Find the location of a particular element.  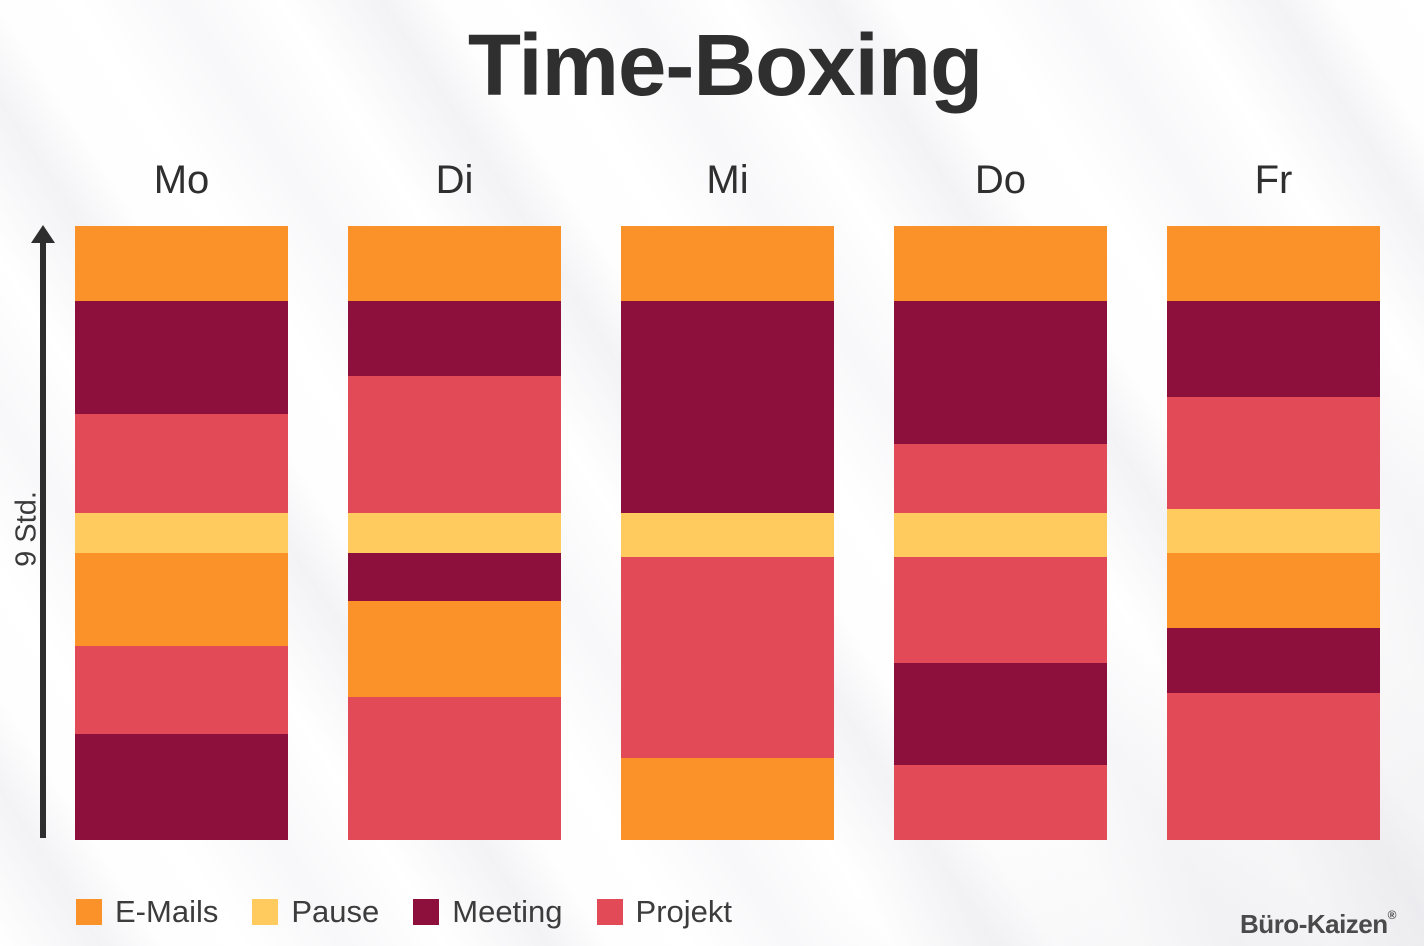

day-label-mi: Mi is located at coordinates (727, 179).